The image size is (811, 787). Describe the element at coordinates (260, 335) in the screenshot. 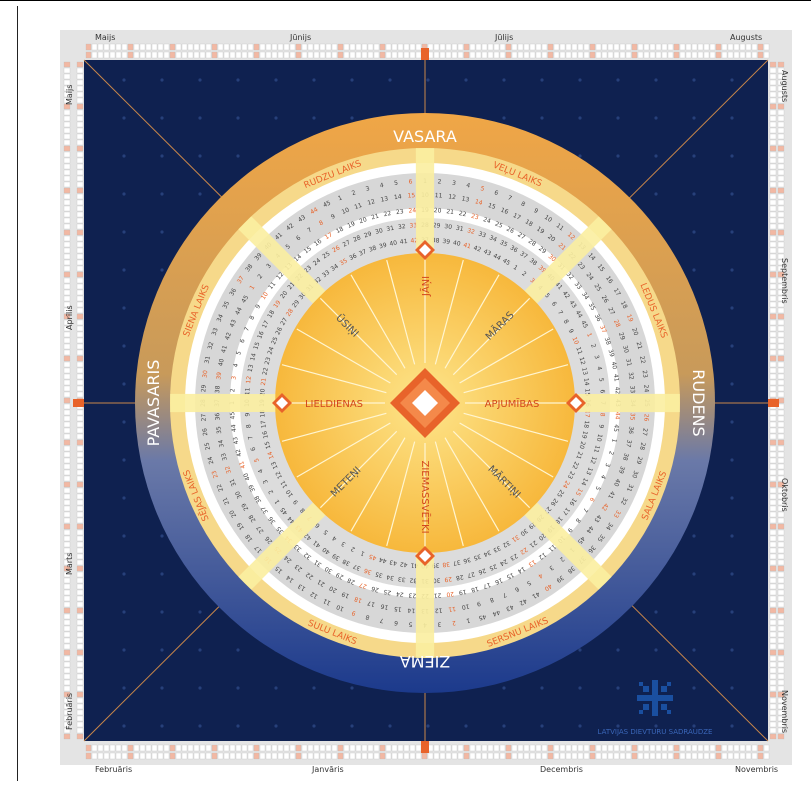

I see `svg-text: 16` at that location.